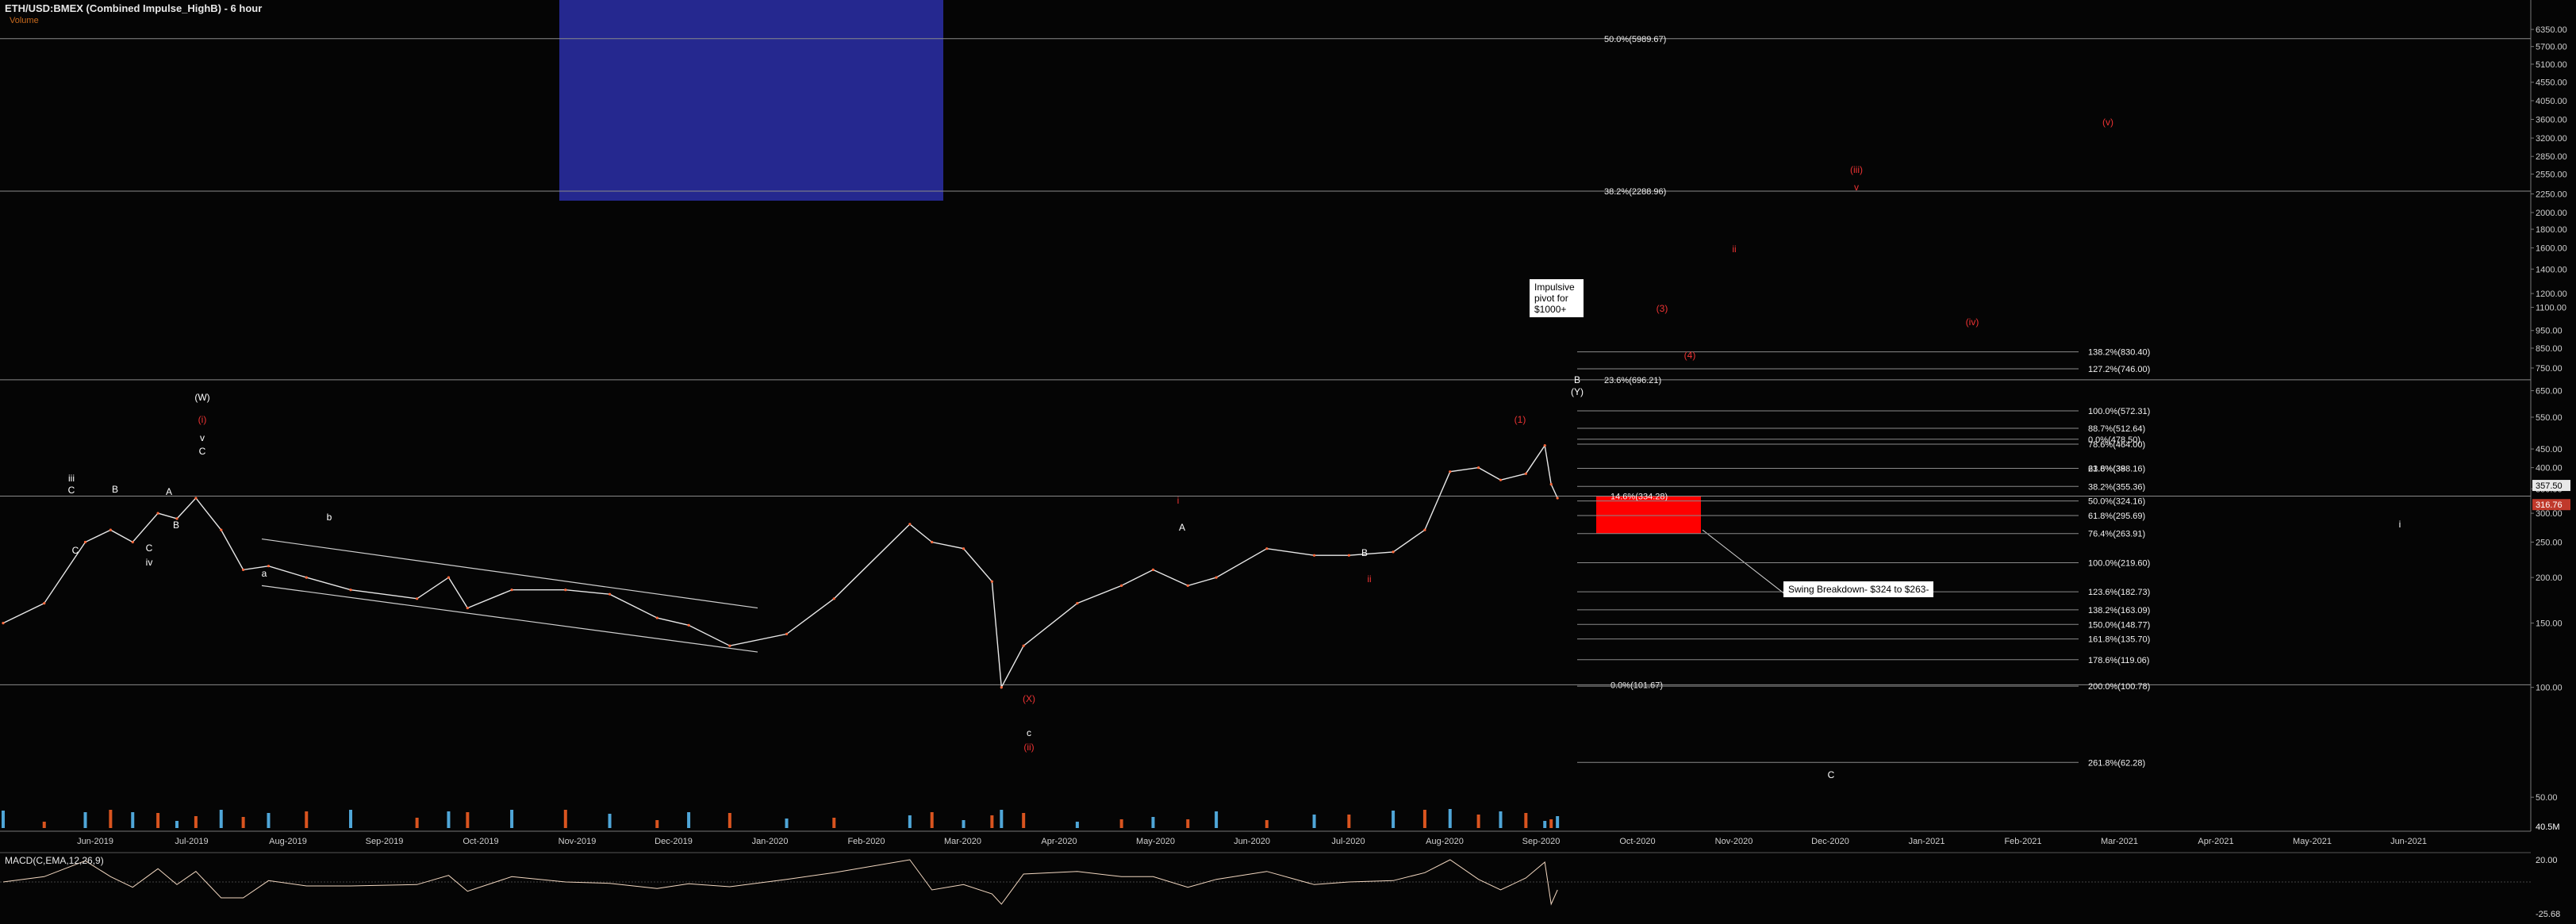  What do you see at coordinates (1029, 698) in the screenshot?
I see `wave-label: (X)` at bounding box center [1029, 698].